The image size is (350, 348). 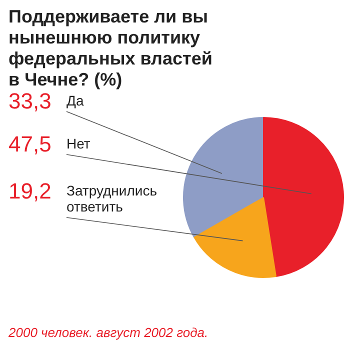 What do you see at coordinates (78, 144) in the screenshot?
I see `slice-label: Нет` at bounding box center [78, 144].